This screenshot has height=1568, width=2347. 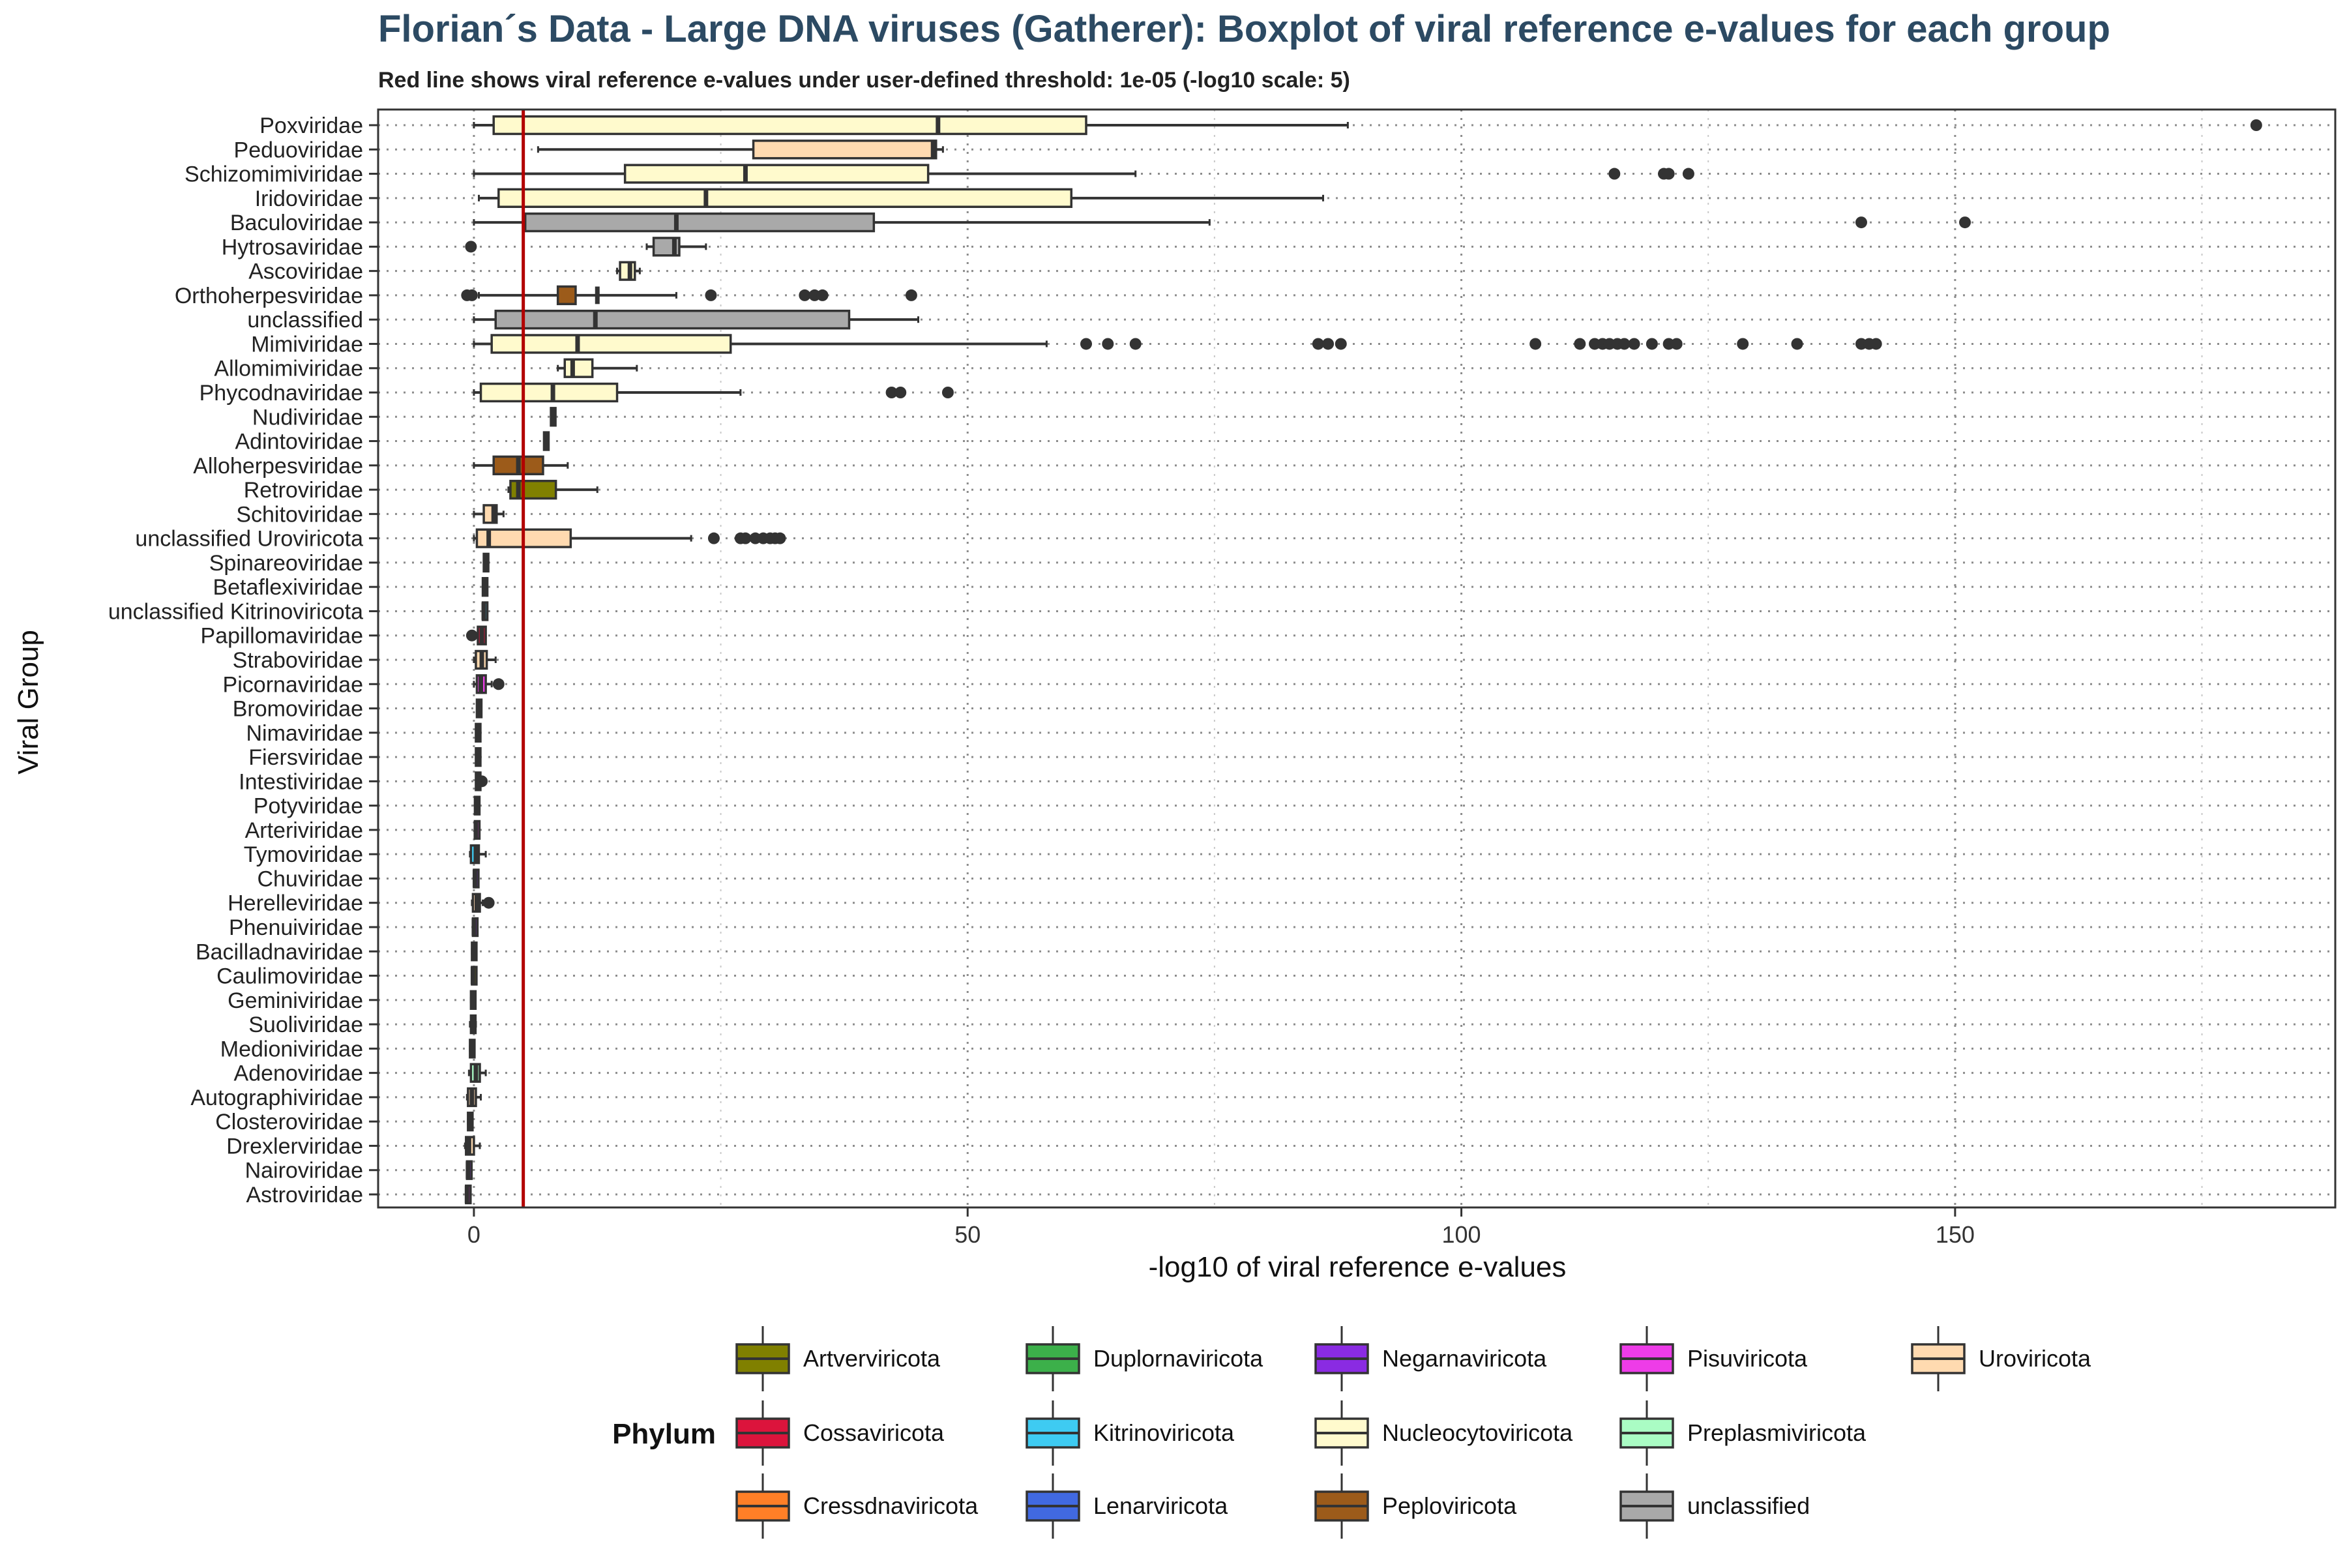 I want to click on boxplot-unclassified-kitrinoviricota, so click(x=485, y=611).